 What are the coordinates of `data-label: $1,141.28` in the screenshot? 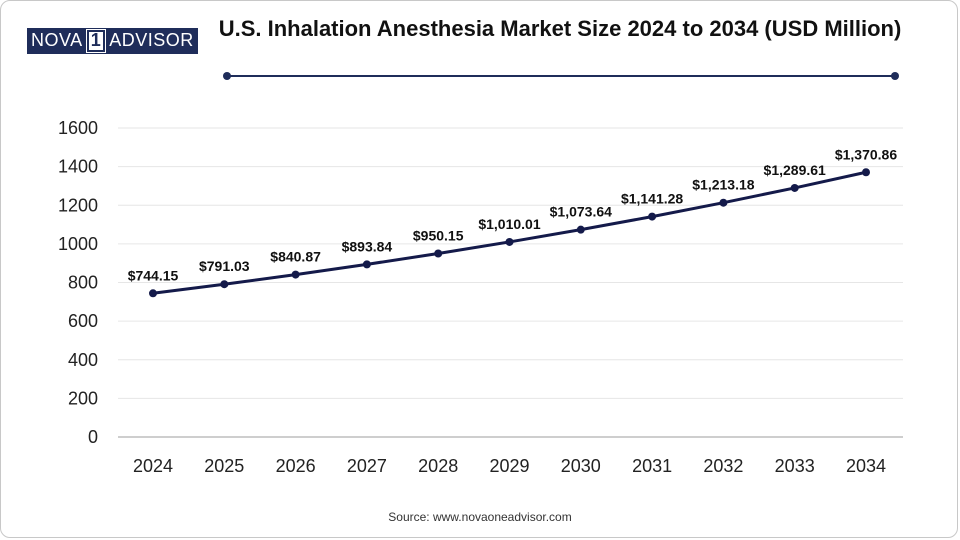 It's located at (652, 199).